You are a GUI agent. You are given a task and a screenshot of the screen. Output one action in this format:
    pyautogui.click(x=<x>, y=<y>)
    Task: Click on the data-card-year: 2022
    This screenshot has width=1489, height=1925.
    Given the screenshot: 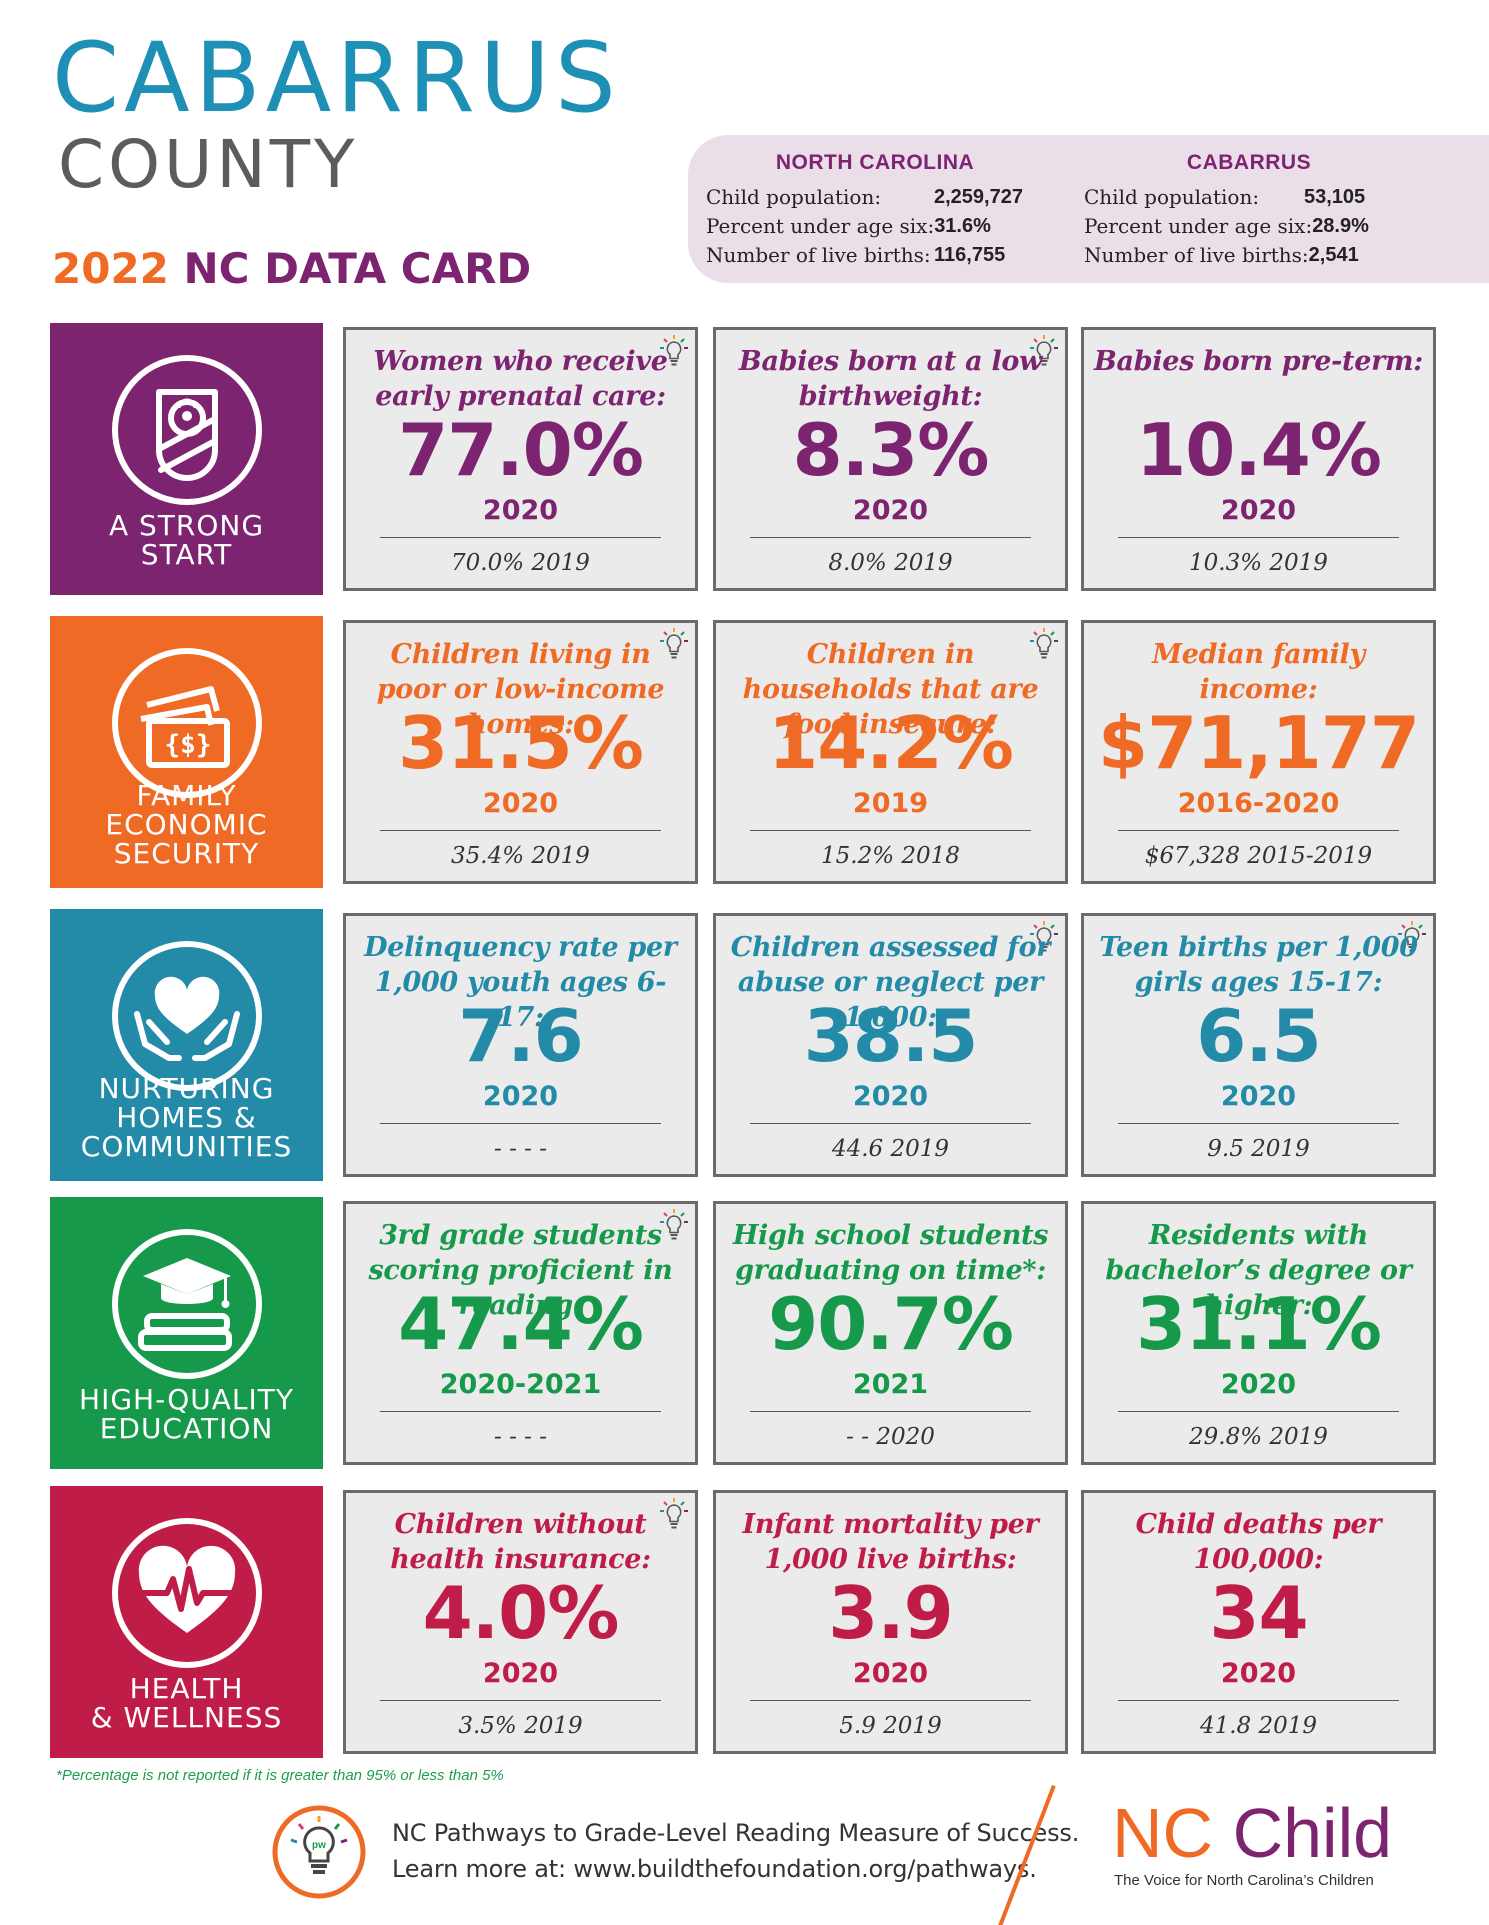 What is the action you would take?
    pyautogui.click(x=110, y=268)
    